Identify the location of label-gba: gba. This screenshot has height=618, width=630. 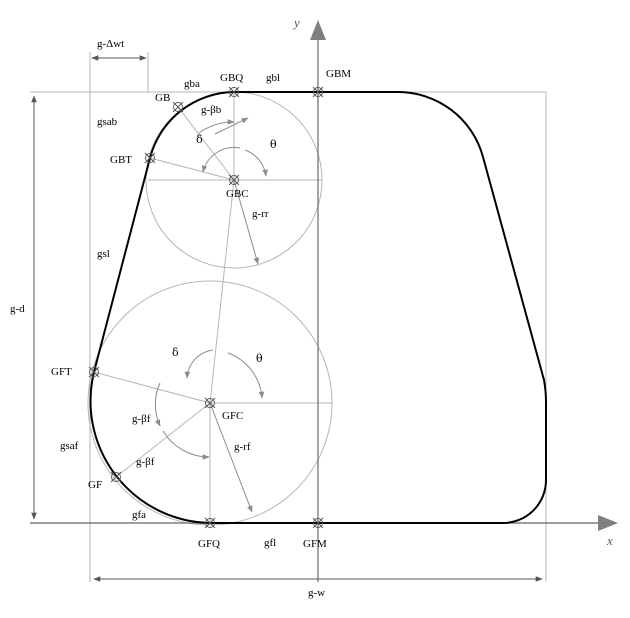
(192, 84).